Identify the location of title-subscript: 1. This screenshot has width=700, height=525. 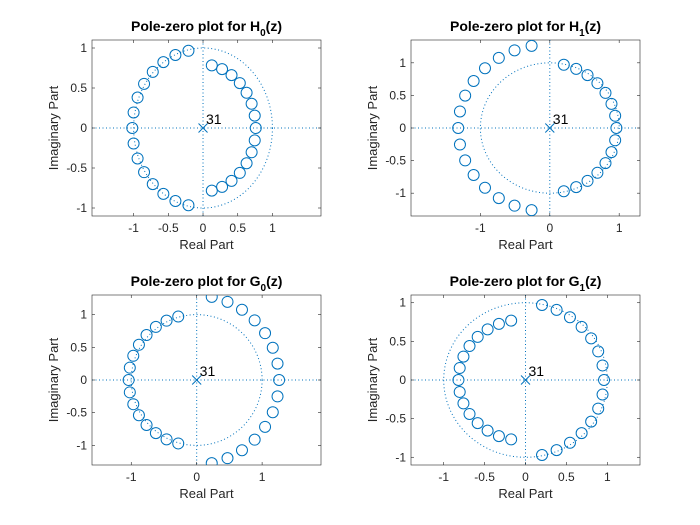
(583, 288).